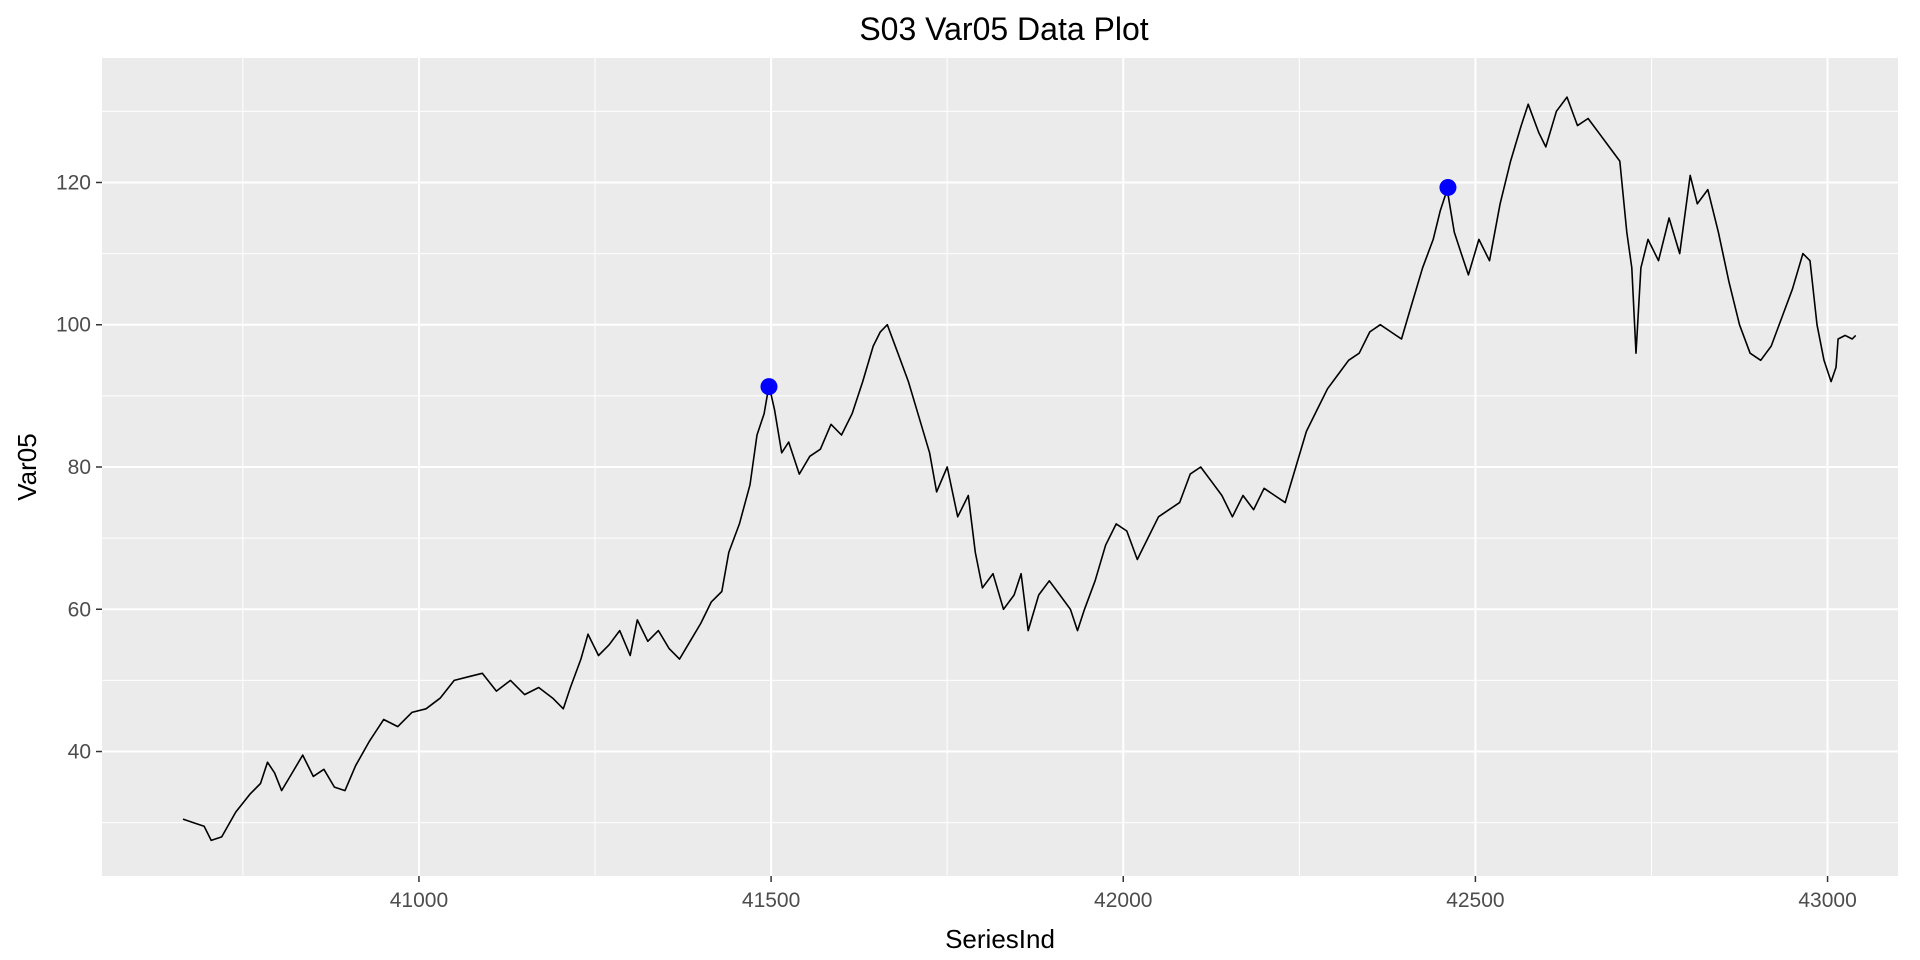 Image resolution: width=1920 pixels, height=960 pixels. I want to click on x-tick-label: 41500, so click(771, 900).